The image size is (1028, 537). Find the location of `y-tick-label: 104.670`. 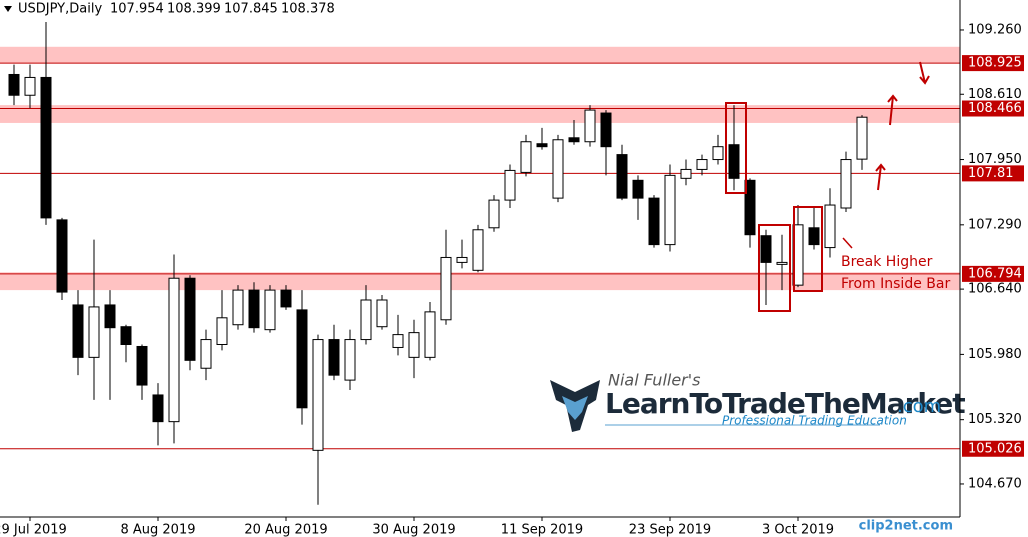

y-tick-label: 104.670 is located at coordinates (995, 483).